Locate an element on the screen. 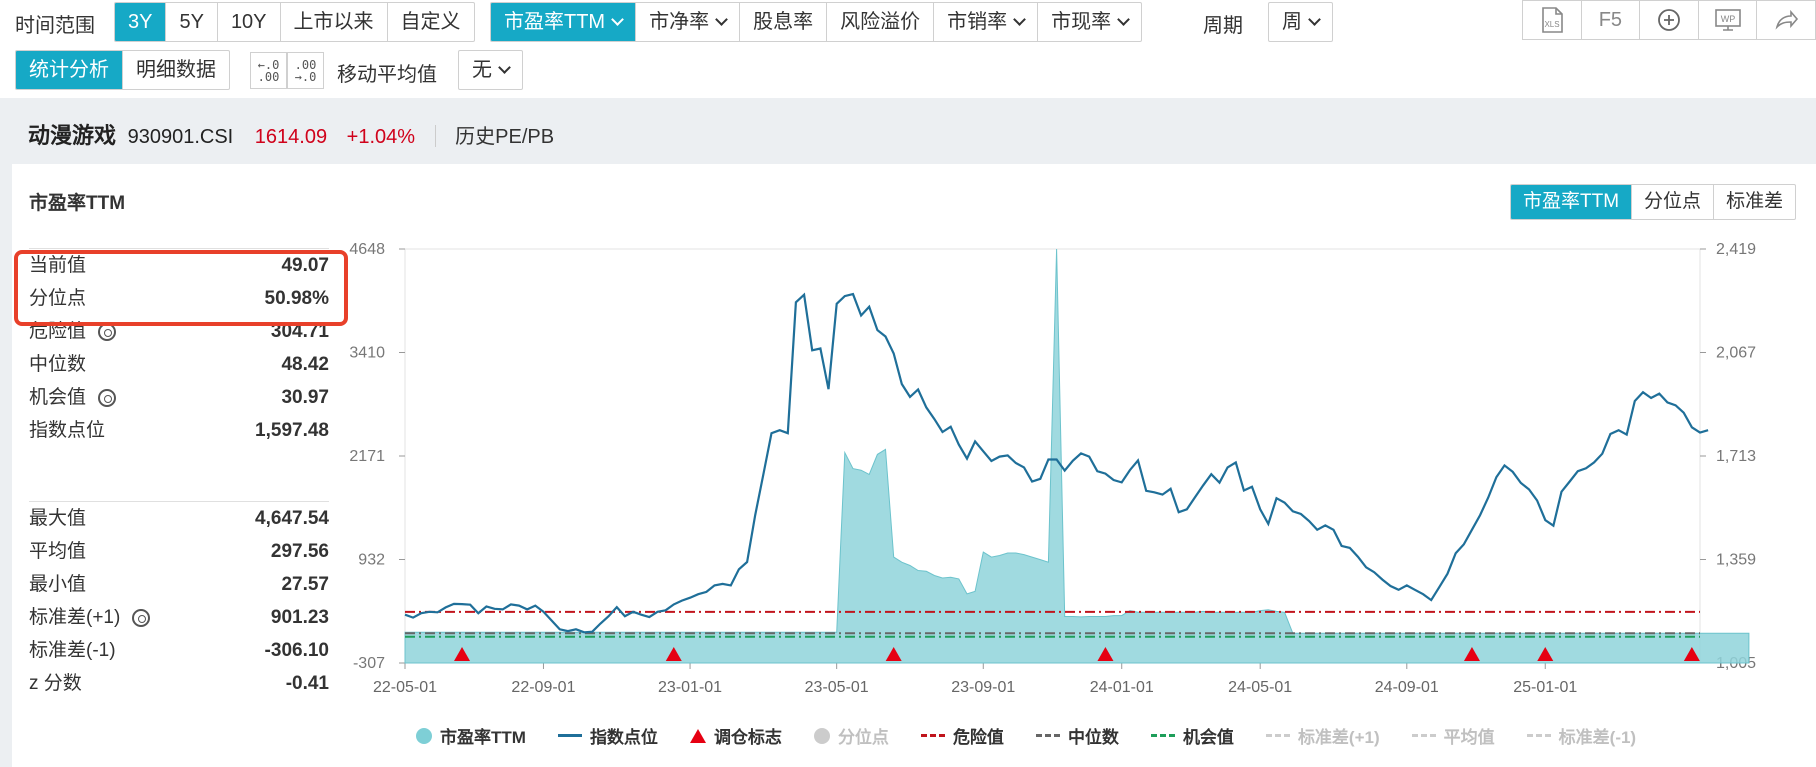 The height and width of the screenshot is (767, 1816). legend-item: 危险值 is located at coordinates (962, 735).